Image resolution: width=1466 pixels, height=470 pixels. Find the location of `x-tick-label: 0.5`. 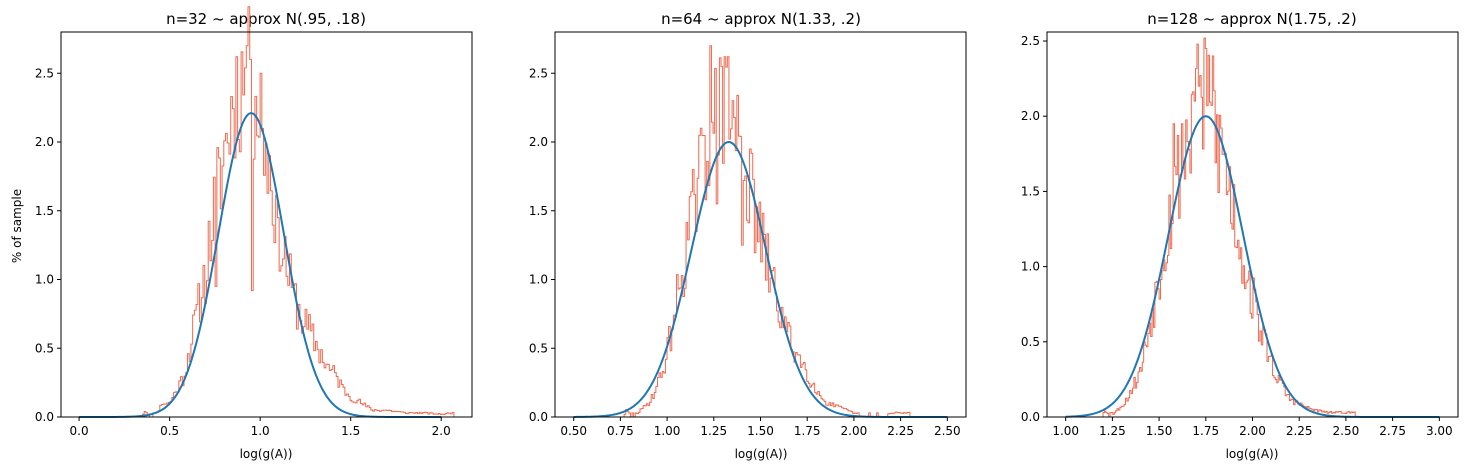

x-tick-label: 0.5 is located at coordinates (169, 431).